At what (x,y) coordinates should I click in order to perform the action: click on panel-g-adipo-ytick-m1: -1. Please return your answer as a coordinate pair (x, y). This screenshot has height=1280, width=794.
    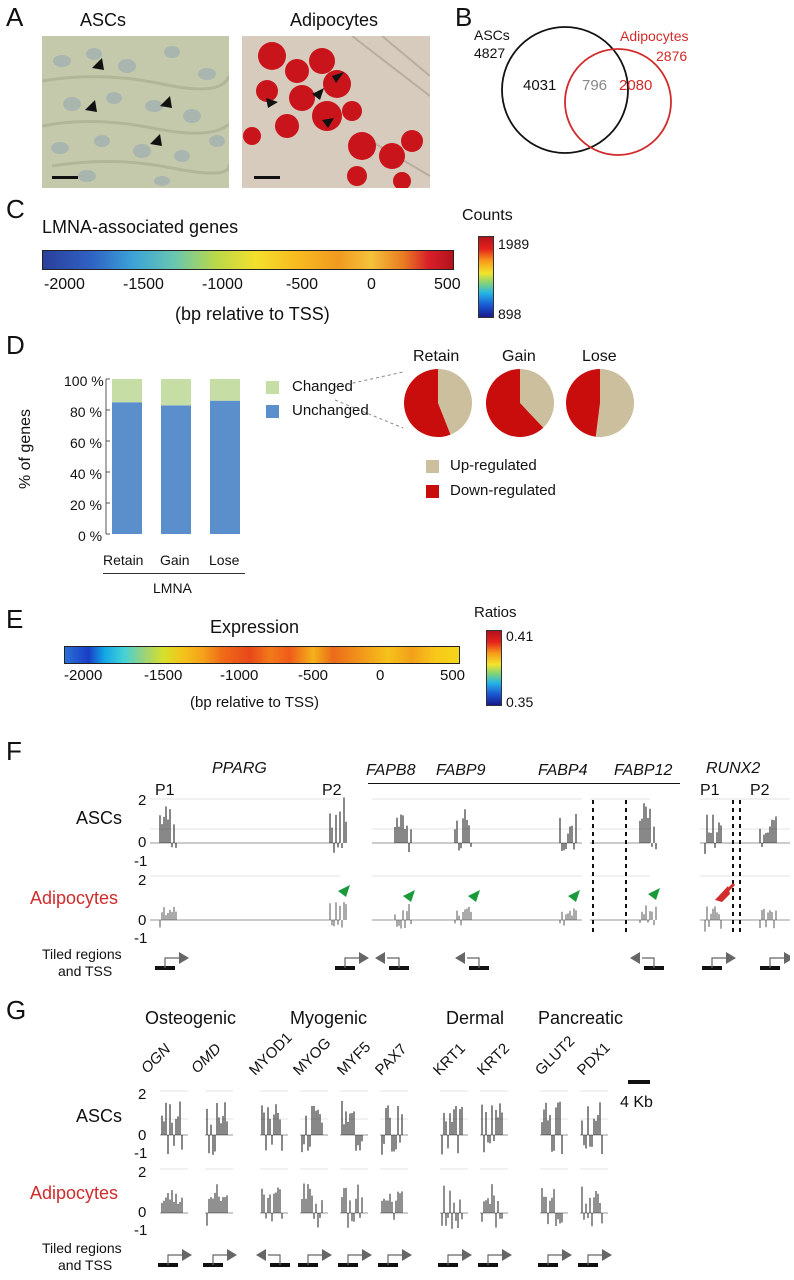
    Looking at the image, I should click on (141, 1230).